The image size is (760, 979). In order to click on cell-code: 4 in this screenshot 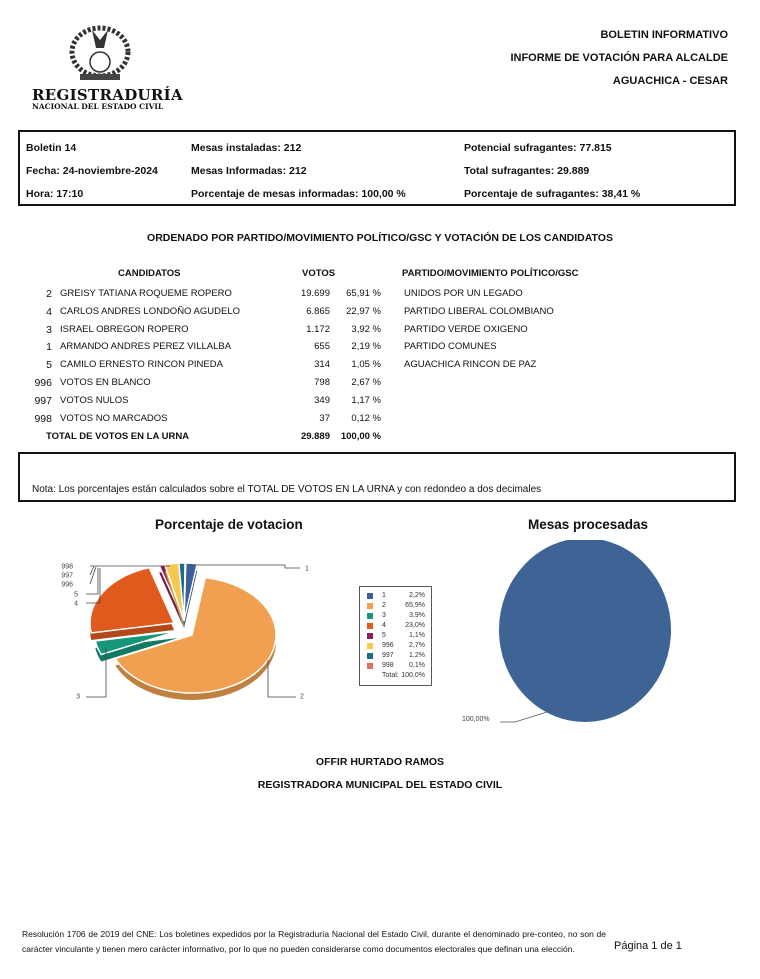, I will do `click(49, 311)`.